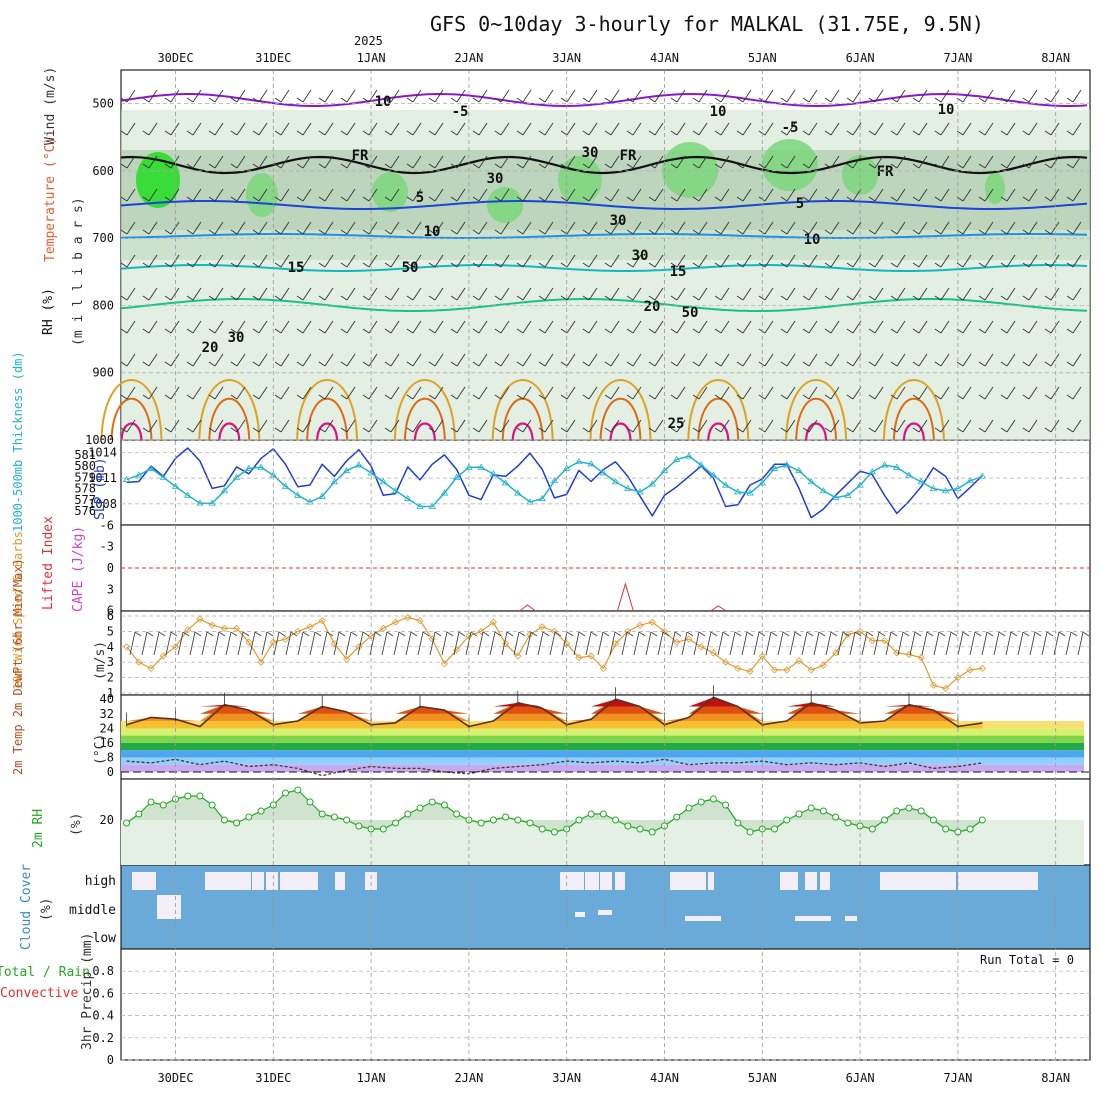 The width and height of the screenshot is (1100, 1100). I want to click on cape-spike, so click(527, 608).